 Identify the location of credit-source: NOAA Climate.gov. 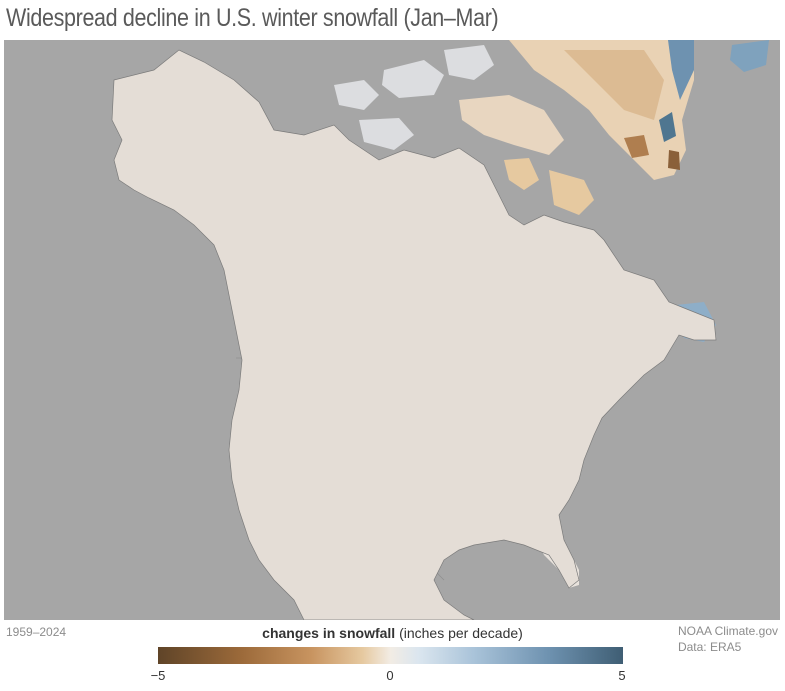
(727, 631).